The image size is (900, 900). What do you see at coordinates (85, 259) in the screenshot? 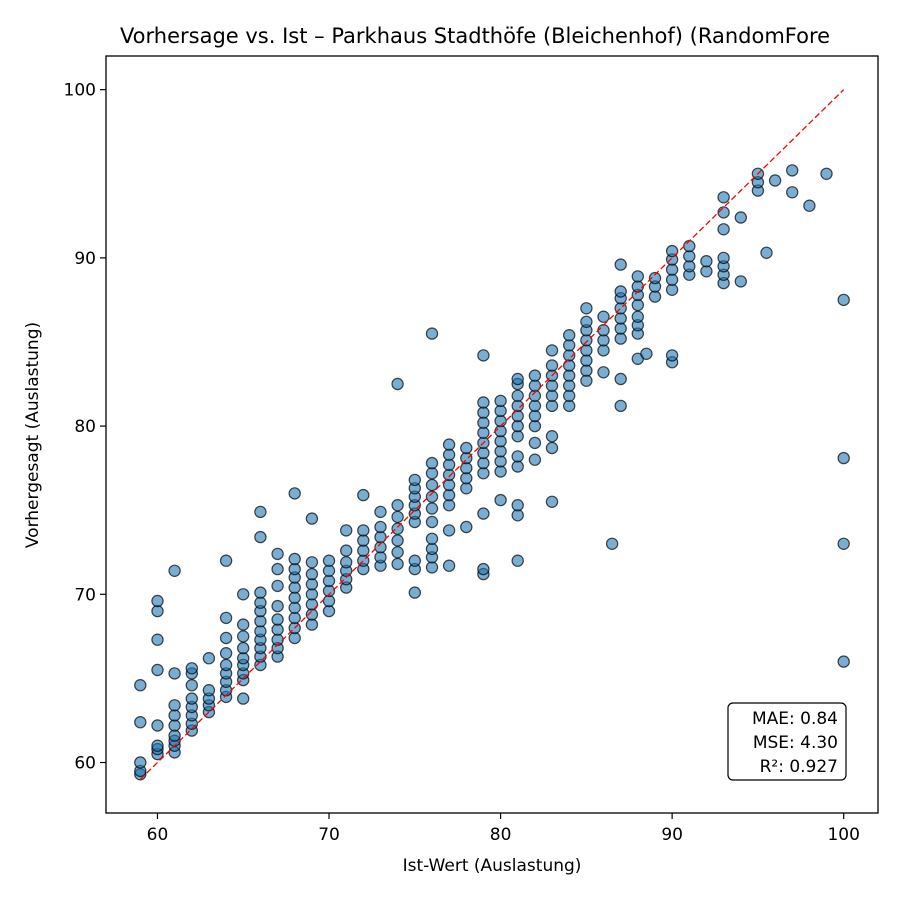
I see `y-tick-label: 90` at bounding box center [85, 259].